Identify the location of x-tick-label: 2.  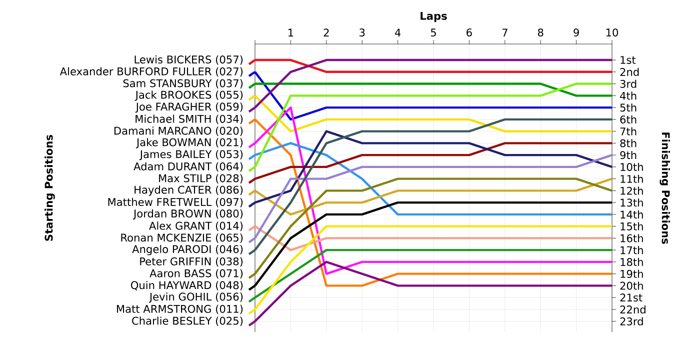
(326, 32).